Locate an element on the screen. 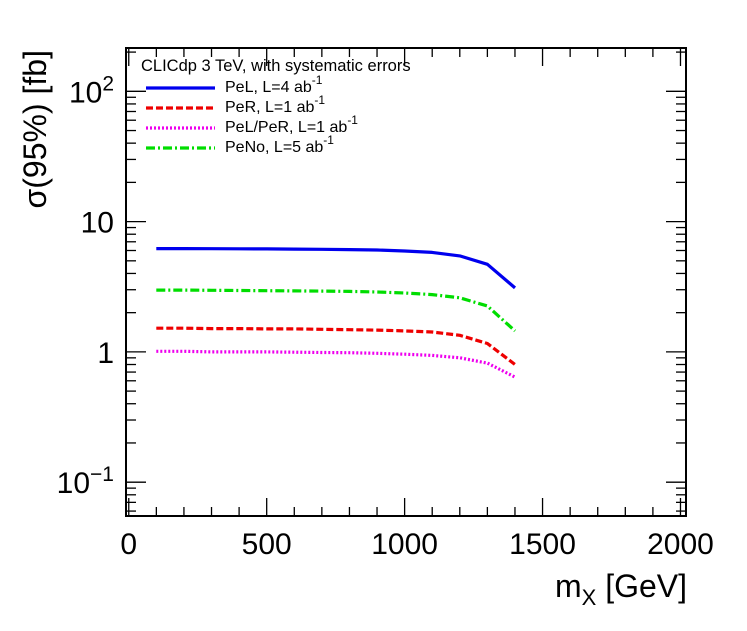 The width and height of the screenshot is (747, 631). x-axis-title-main: m is located at coordinates (568, 586).